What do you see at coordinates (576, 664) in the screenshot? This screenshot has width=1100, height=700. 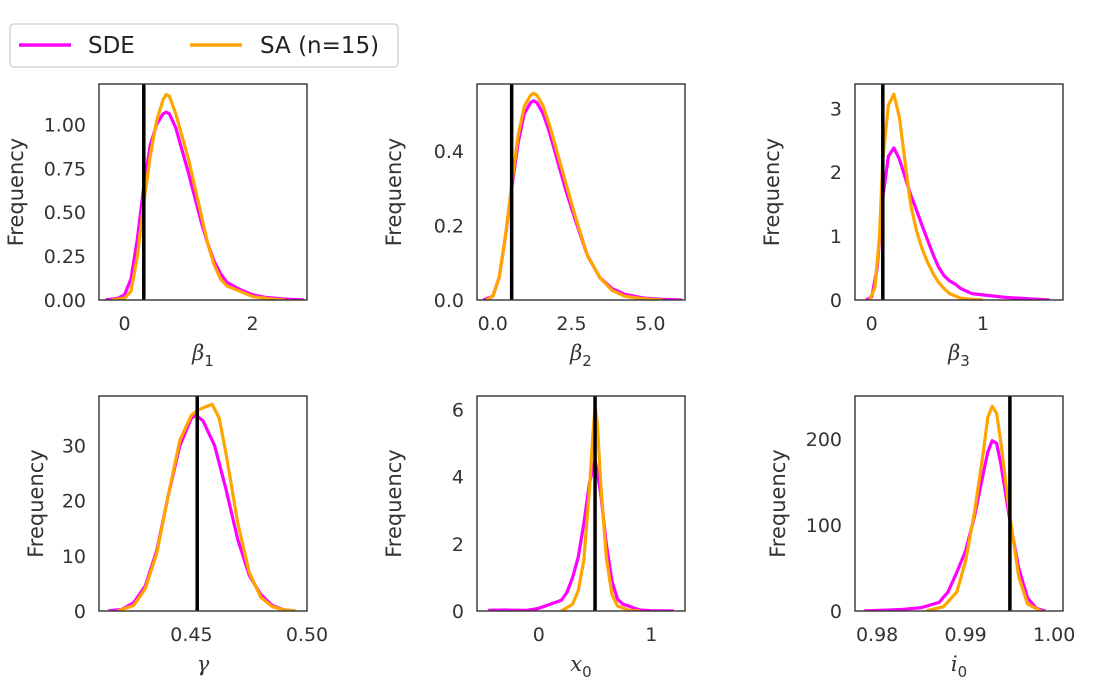 I see `x-axis-symbol: x` at bounding box center [576, 664].